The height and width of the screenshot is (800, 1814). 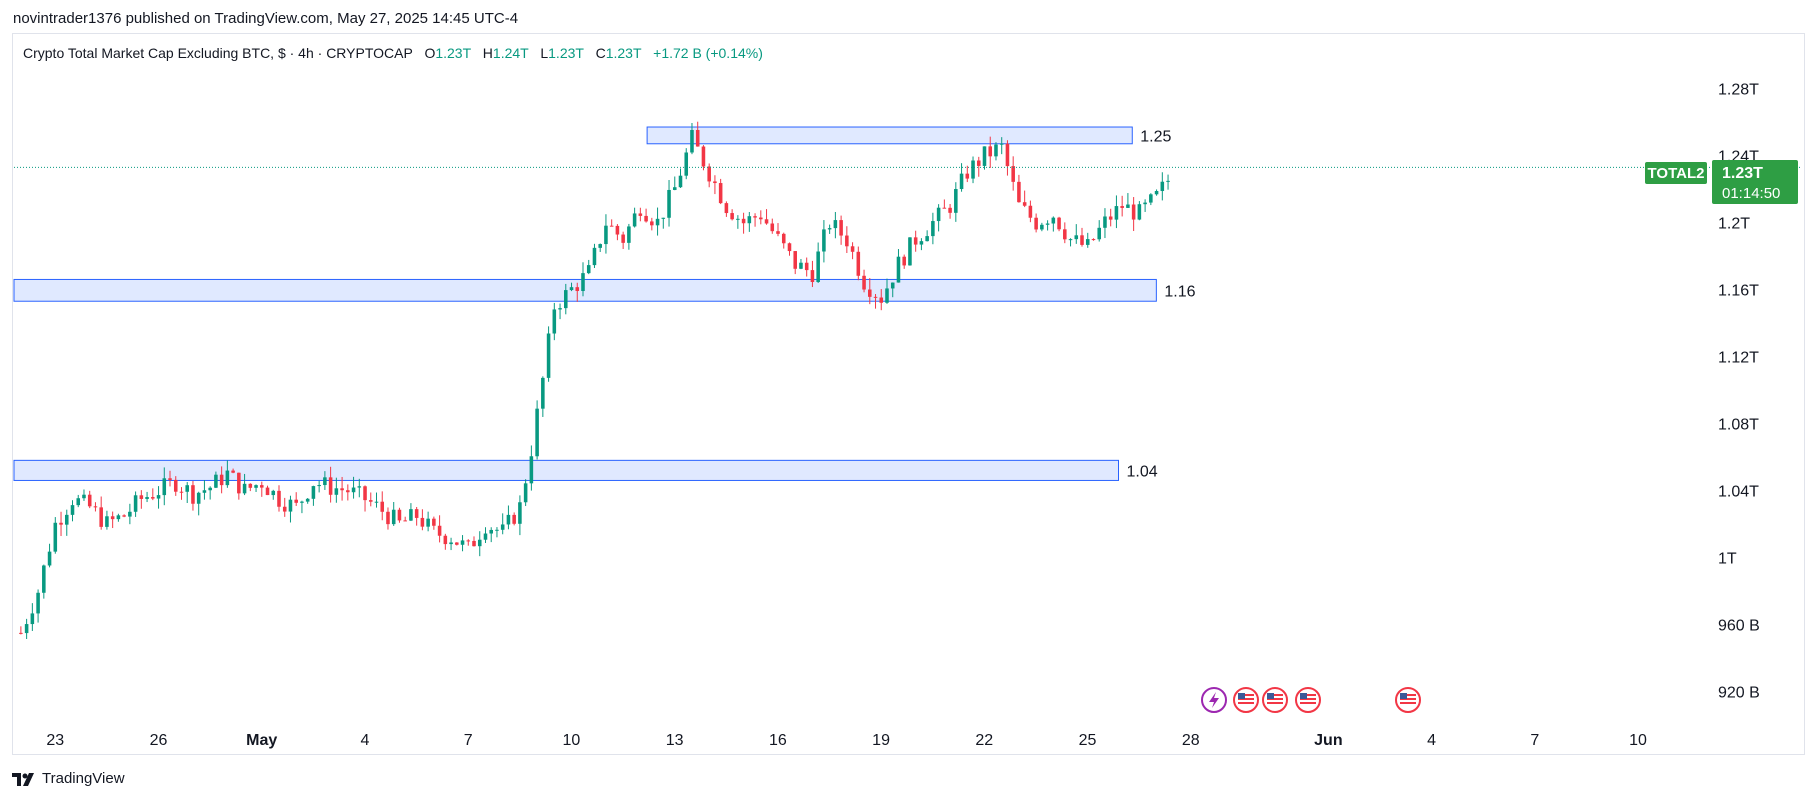 What do you see at coordinates (1179, 291) in the screenshot?
I see `zone-label: 1.16` at bounding box center [1179, 291].